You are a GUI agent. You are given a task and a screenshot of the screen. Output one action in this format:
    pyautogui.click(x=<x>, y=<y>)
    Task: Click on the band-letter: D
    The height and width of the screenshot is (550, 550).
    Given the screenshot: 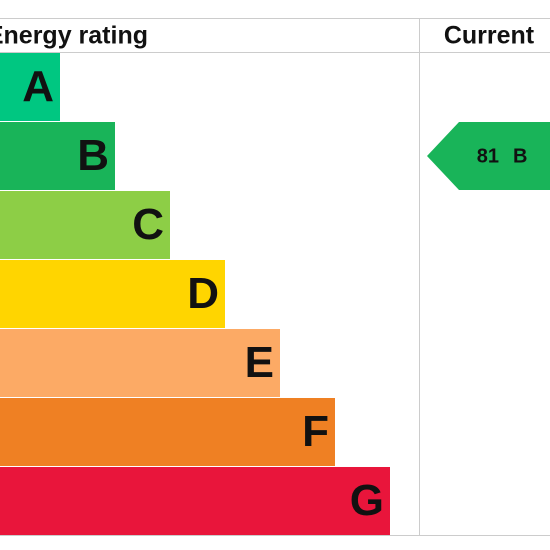 What is the action you would take?
    pyautogui.click(x=203, y=293)
    